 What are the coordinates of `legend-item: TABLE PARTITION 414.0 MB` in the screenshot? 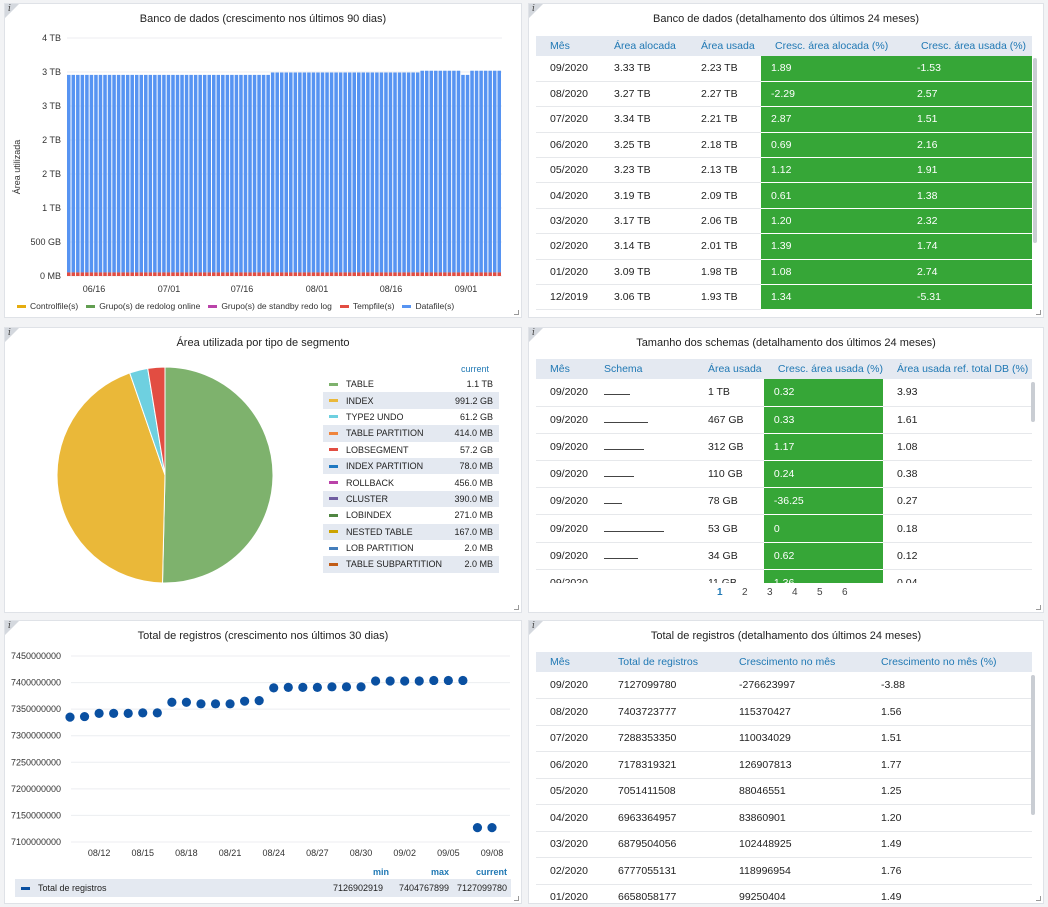 It's located at (411, 433).